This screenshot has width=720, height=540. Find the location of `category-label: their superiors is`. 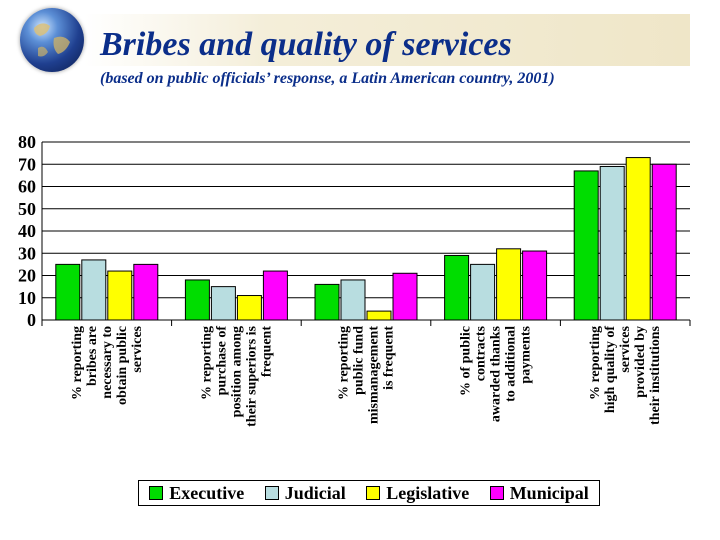

category-label: their superiors is is located at coordinates (251, 375).